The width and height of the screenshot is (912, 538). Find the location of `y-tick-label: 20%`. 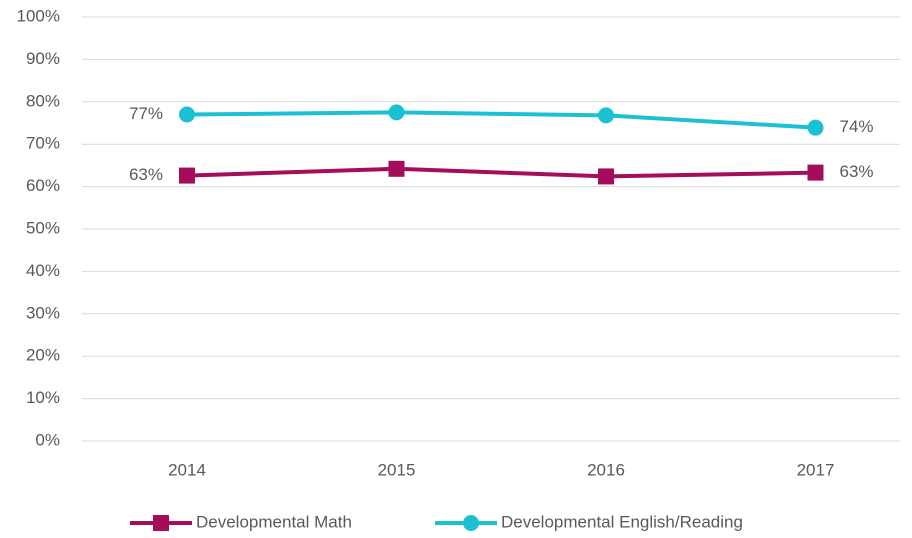

y-tick-label: 20% is located at coordinates (43, 355).